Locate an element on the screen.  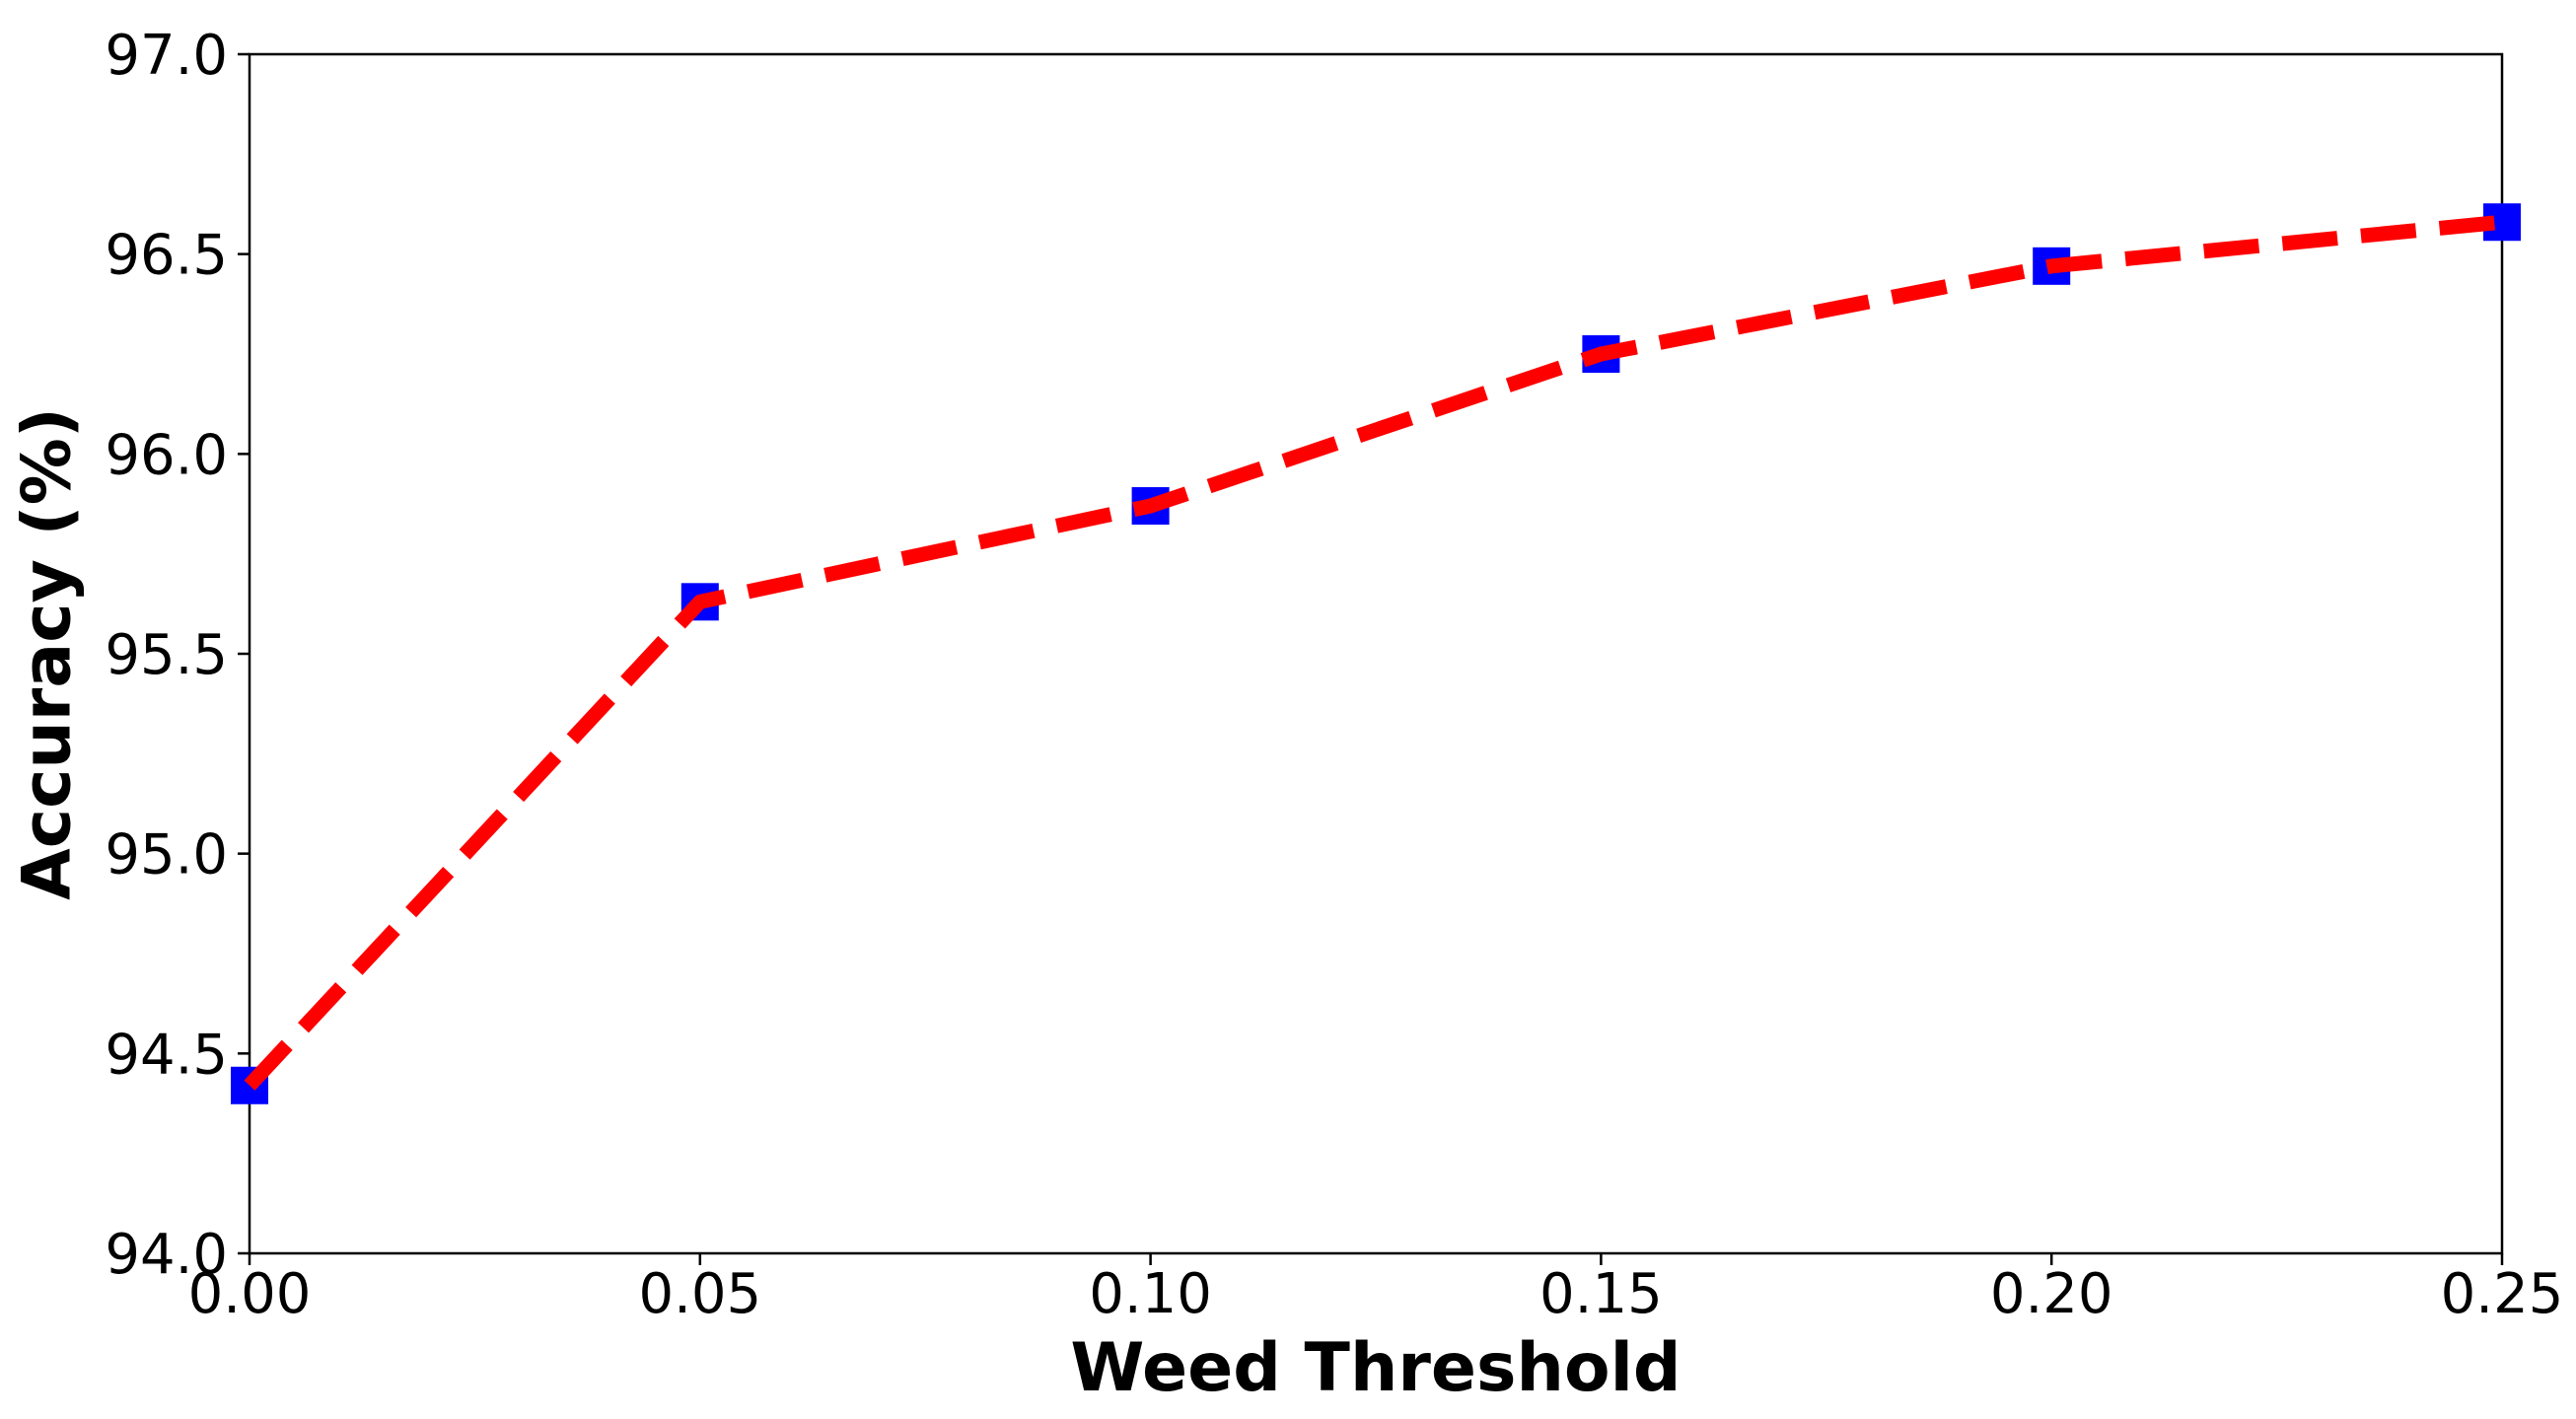
y-tick-label: 97.0 is located at coordinates (166, 56).